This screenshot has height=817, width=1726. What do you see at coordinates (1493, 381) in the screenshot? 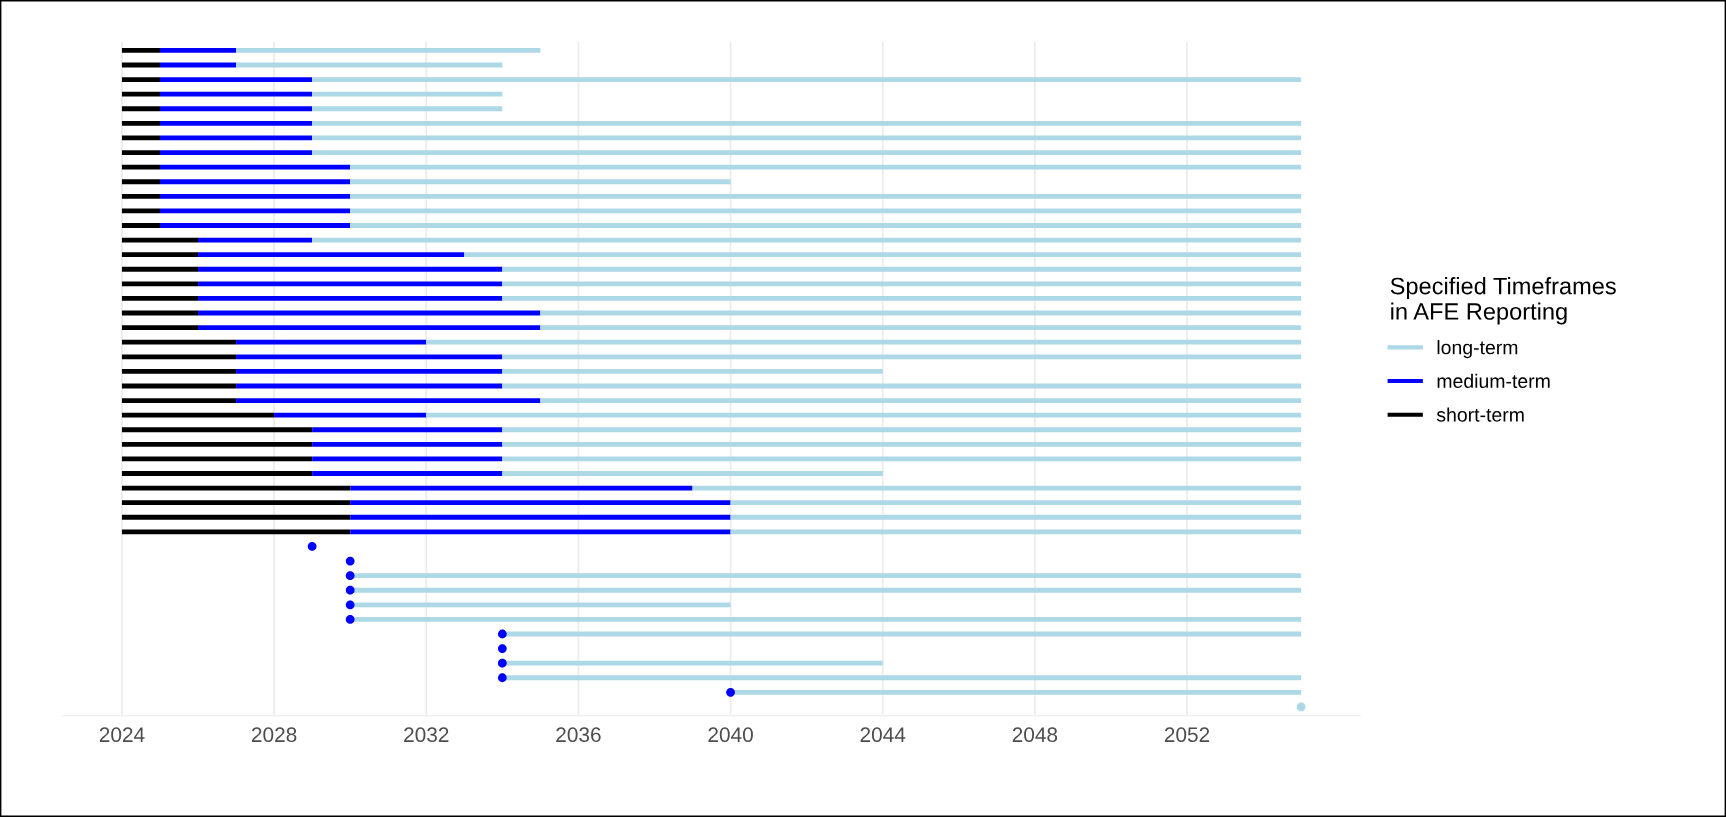
I see `legend-label: medium-term` at bounding box center [1493, 381].